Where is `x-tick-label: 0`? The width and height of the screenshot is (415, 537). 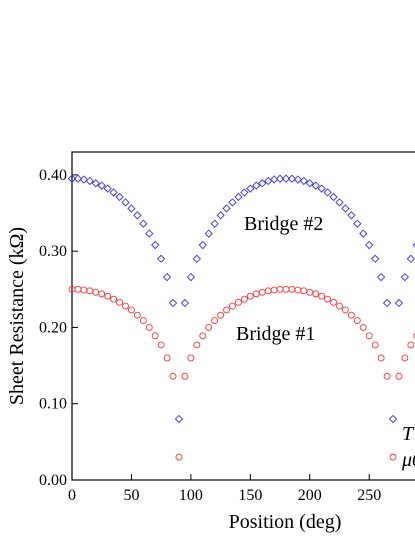 x-tick-label: 0 is located at coordinates (72, 495).